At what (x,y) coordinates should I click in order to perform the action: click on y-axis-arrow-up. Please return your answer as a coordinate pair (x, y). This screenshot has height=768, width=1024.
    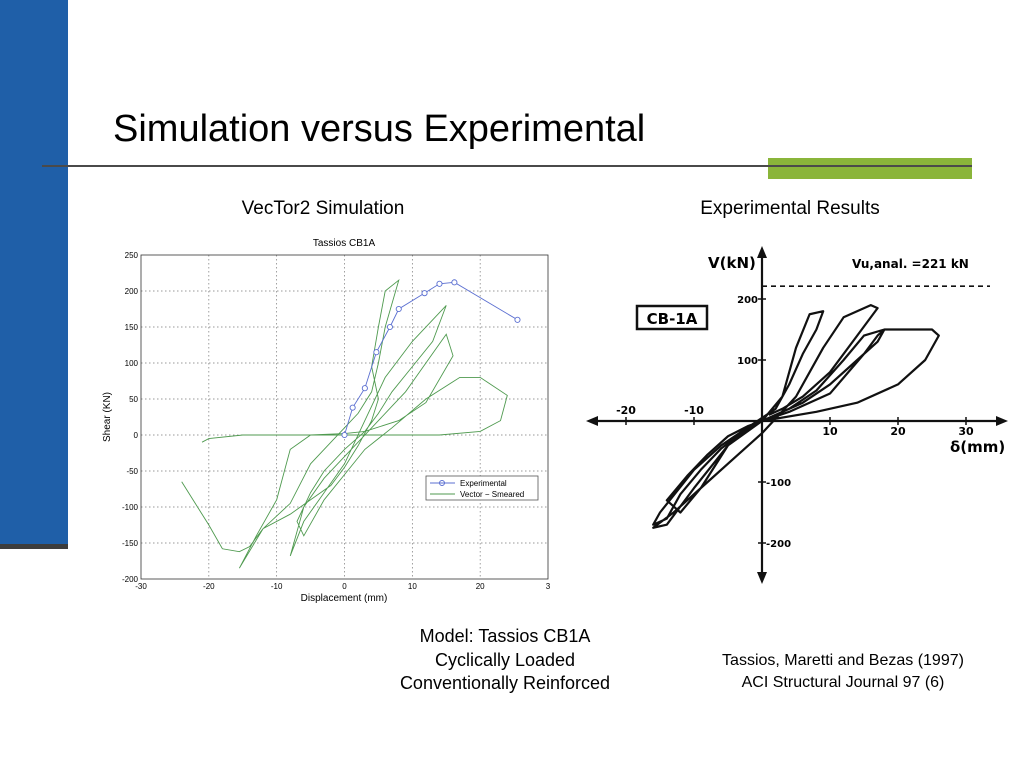
    Looking at the image, I should click on (762, 252).